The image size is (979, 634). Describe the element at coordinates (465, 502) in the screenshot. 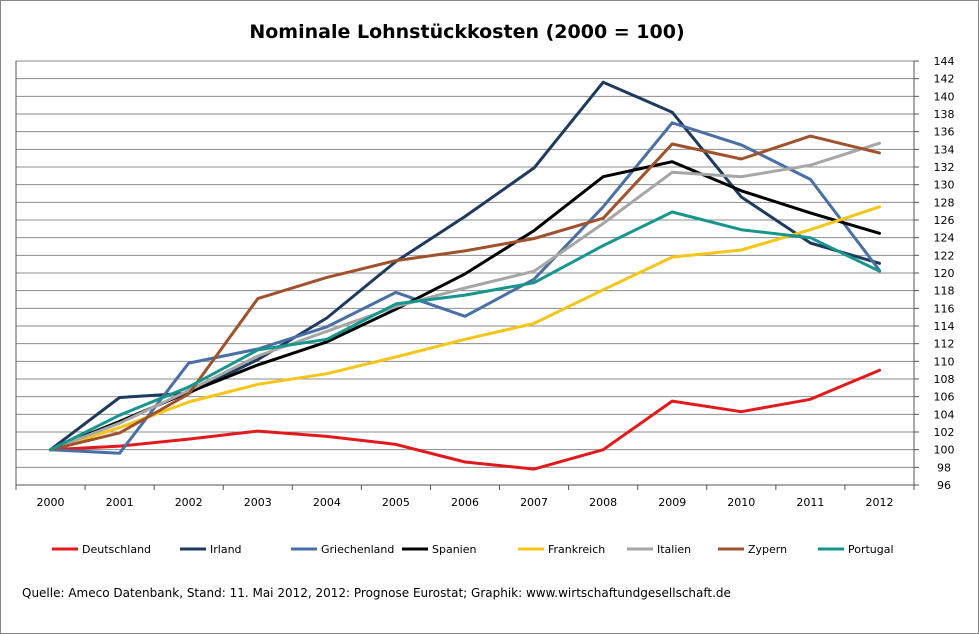

I see `x-tick-label: 2006` at that location.